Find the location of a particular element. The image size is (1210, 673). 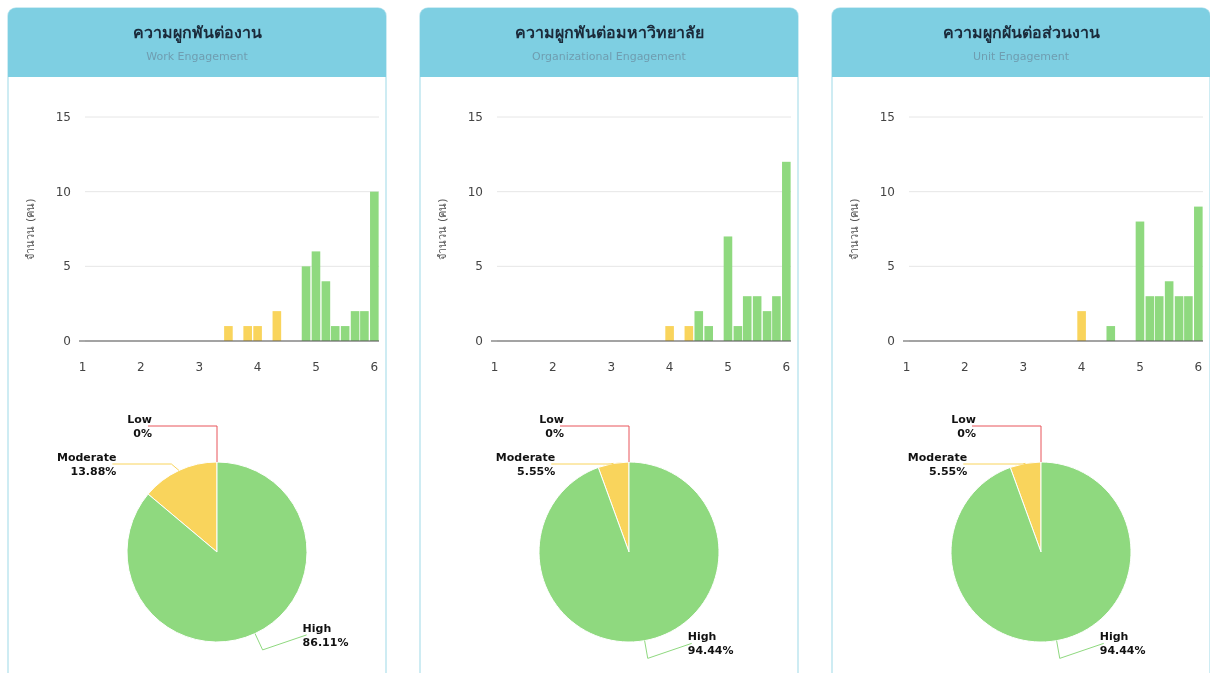

data-label: 86.11% is located at coordinates (325, 642).